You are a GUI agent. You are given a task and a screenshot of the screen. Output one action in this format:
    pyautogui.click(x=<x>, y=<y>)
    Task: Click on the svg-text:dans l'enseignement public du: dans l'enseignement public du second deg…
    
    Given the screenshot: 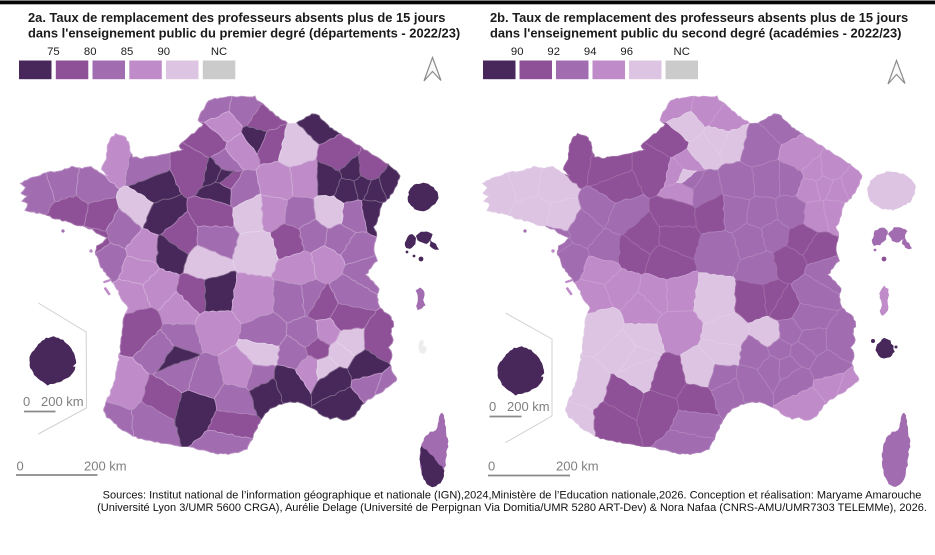 What is the action you would take?
    pyautogui.click(x=695, y=33)
    